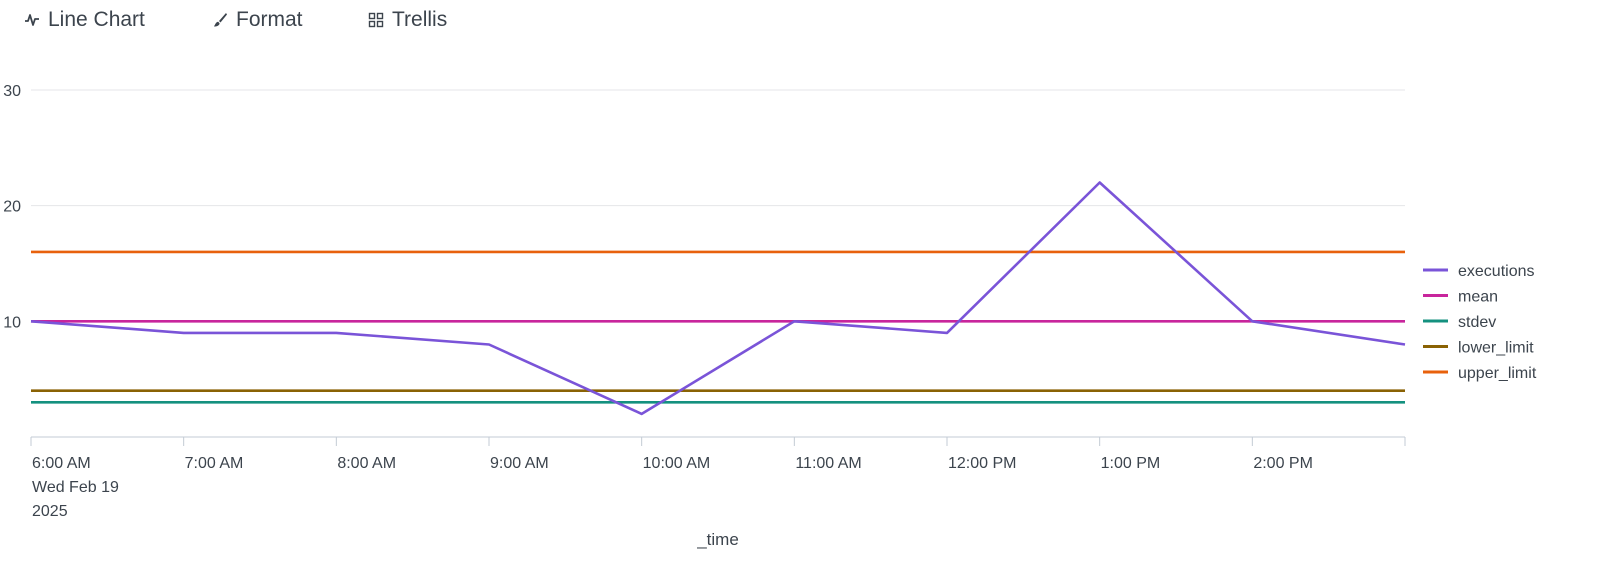 This screenshot has height=571, width=1600. I want to click on legend-item-mean: mean, so click(1460, 297).